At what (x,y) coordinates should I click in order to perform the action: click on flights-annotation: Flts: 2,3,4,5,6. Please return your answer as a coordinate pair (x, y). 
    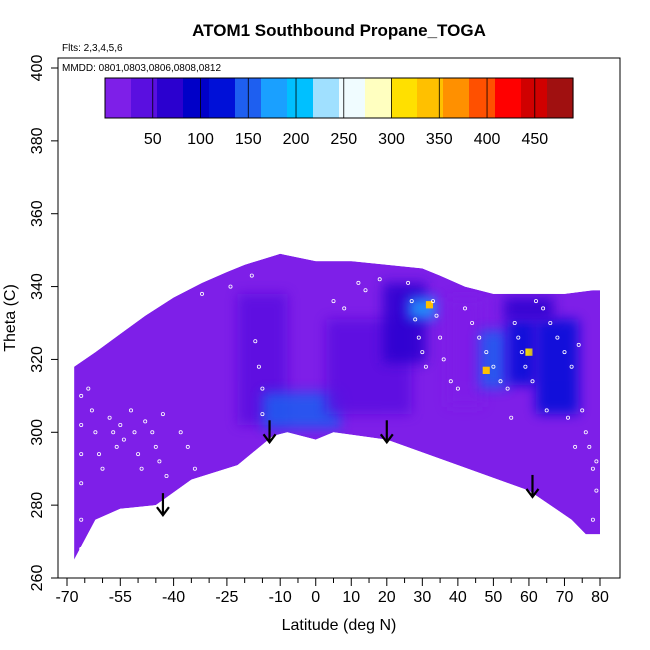
    Looking at the image, I should click on (92, 48).